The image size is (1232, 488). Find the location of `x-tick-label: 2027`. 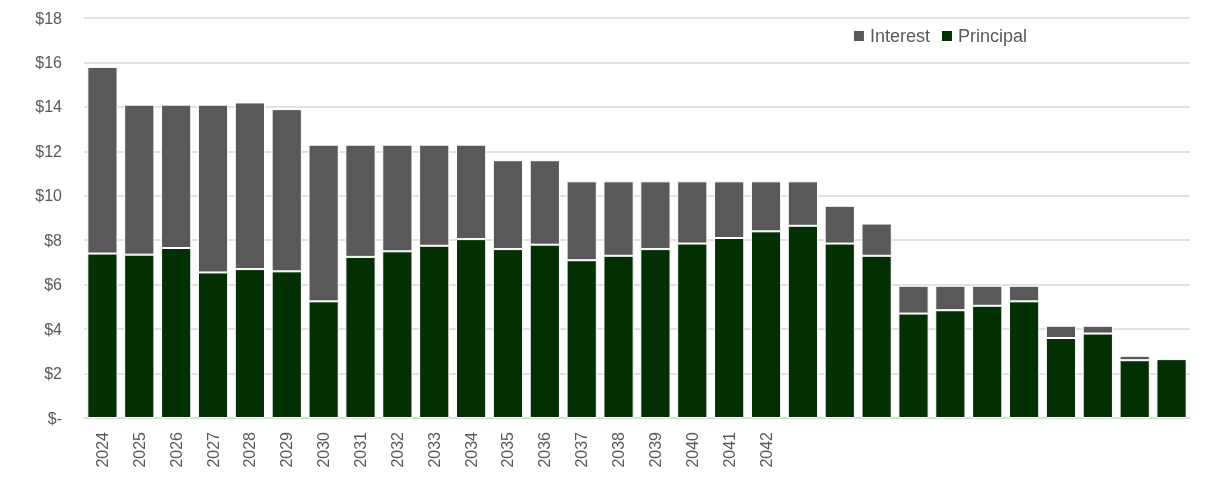

x-tick-label: 2027 is located at coordinates (213, 449).